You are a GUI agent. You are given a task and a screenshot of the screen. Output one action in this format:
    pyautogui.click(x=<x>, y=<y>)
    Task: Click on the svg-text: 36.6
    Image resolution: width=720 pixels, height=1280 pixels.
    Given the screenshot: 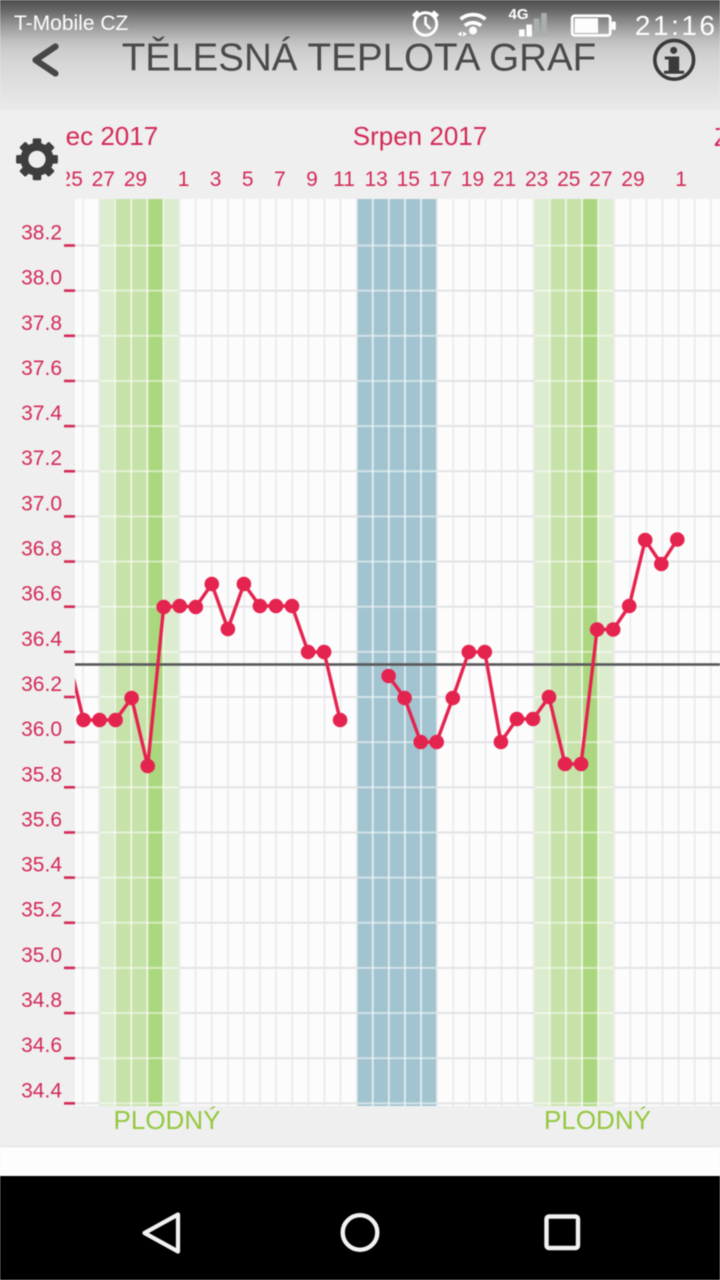 What is the action you would take?
    pyautogui.click(x=41, y=594)
    